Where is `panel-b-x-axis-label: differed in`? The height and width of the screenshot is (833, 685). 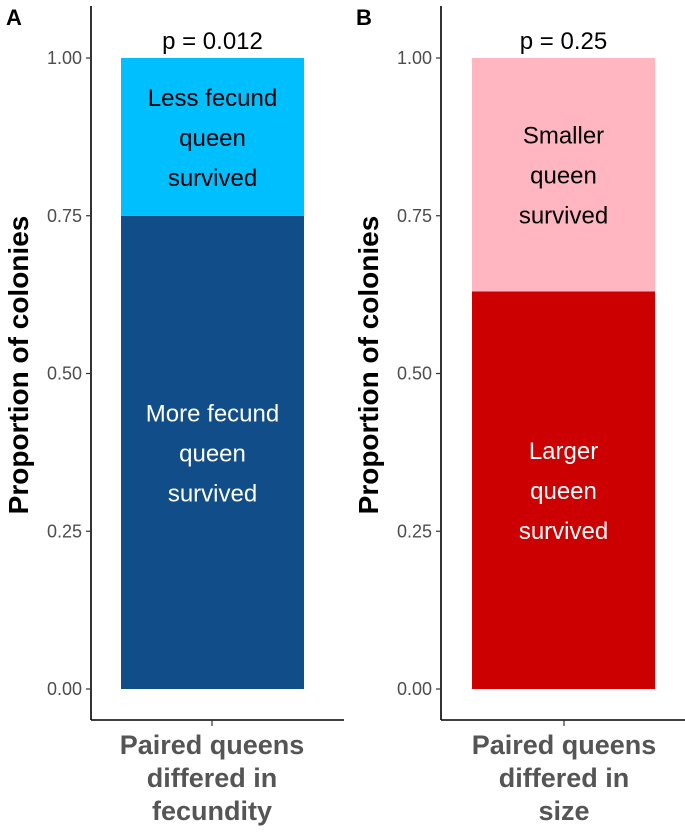
panel-b-x-axis-label: differed in is located at coordinates (564, 778).